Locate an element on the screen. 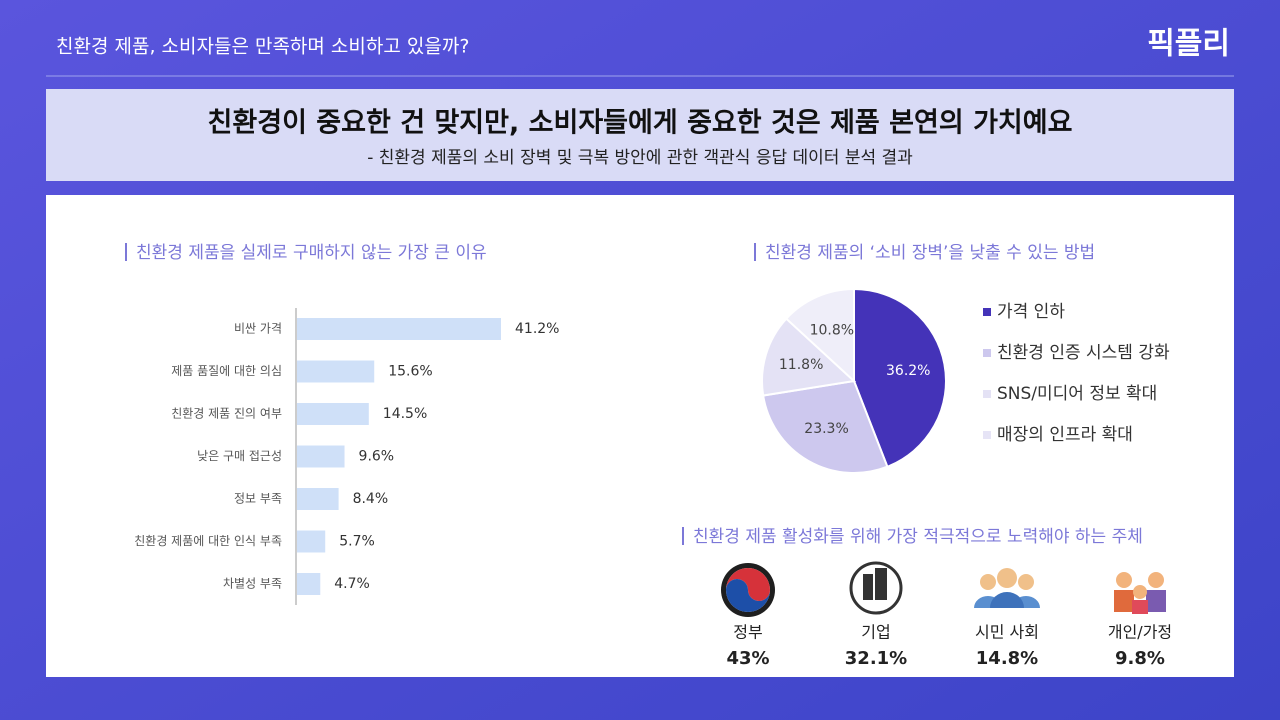  value-label: 4.7% is located at coordinates (352, 584).